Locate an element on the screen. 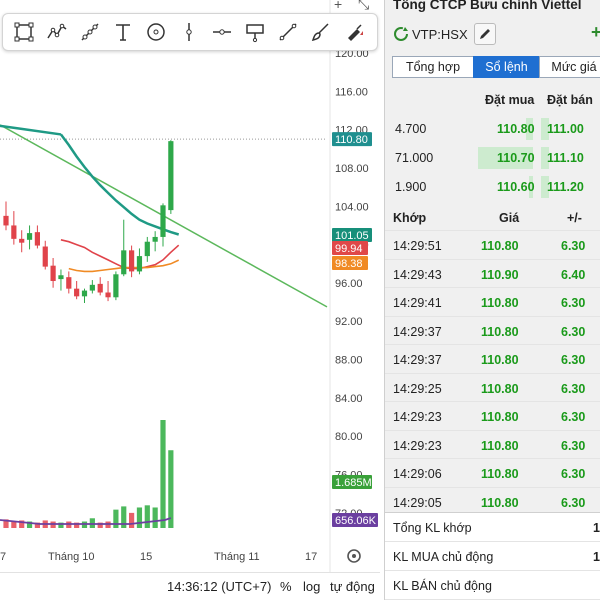 The image size is (600, 600). summary-row: Tổng KL khớp 1 is located at coordinates (492, 527).